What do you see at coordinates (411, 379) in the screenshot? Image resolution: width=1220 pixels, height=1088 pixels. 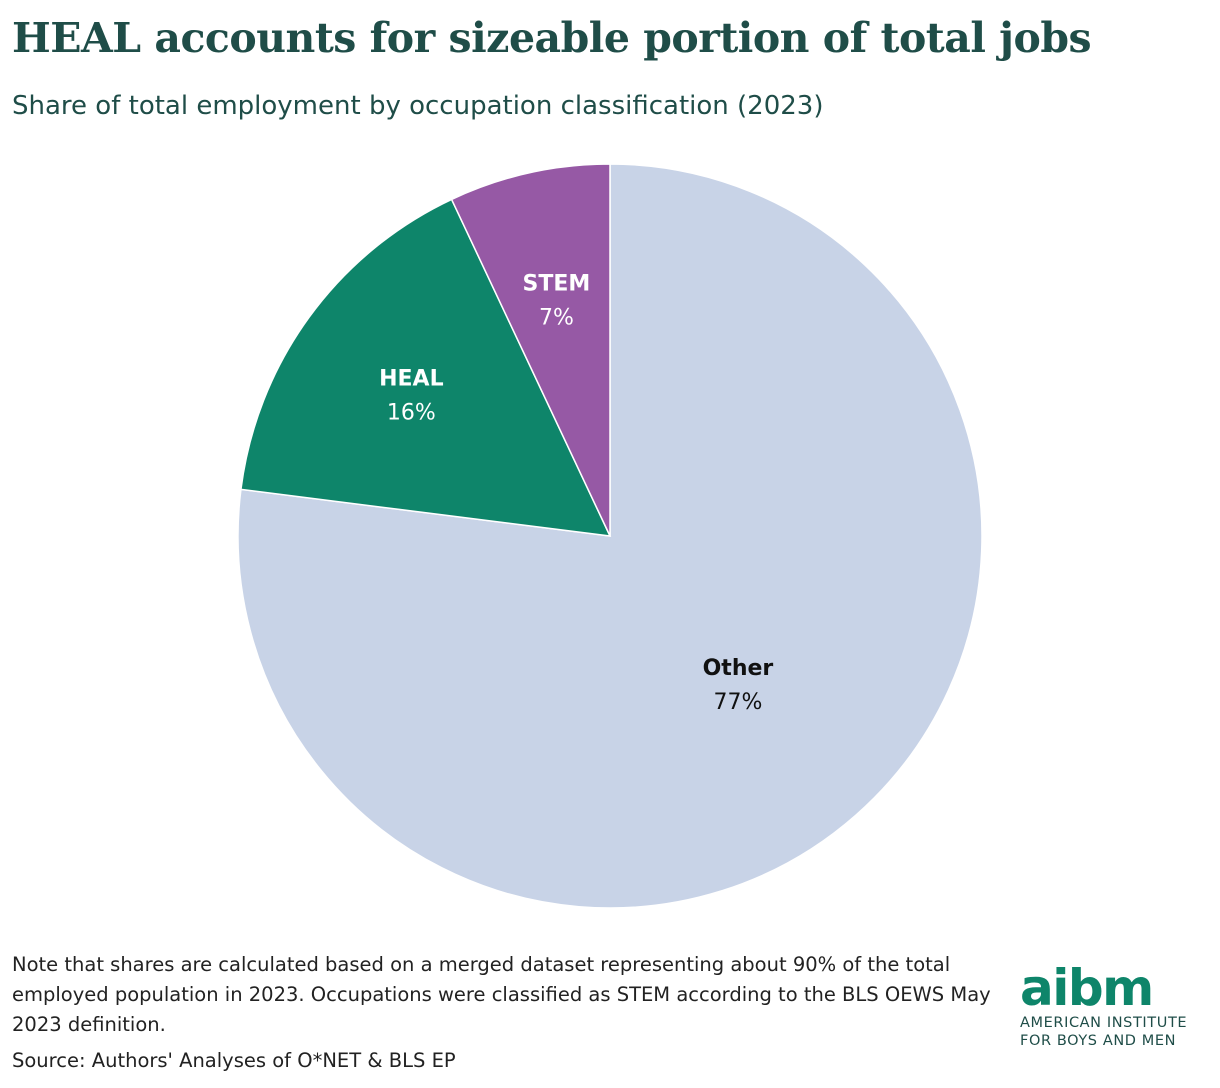 I see `slice-label-heal: HEAL` at bounding box center [411, 379].